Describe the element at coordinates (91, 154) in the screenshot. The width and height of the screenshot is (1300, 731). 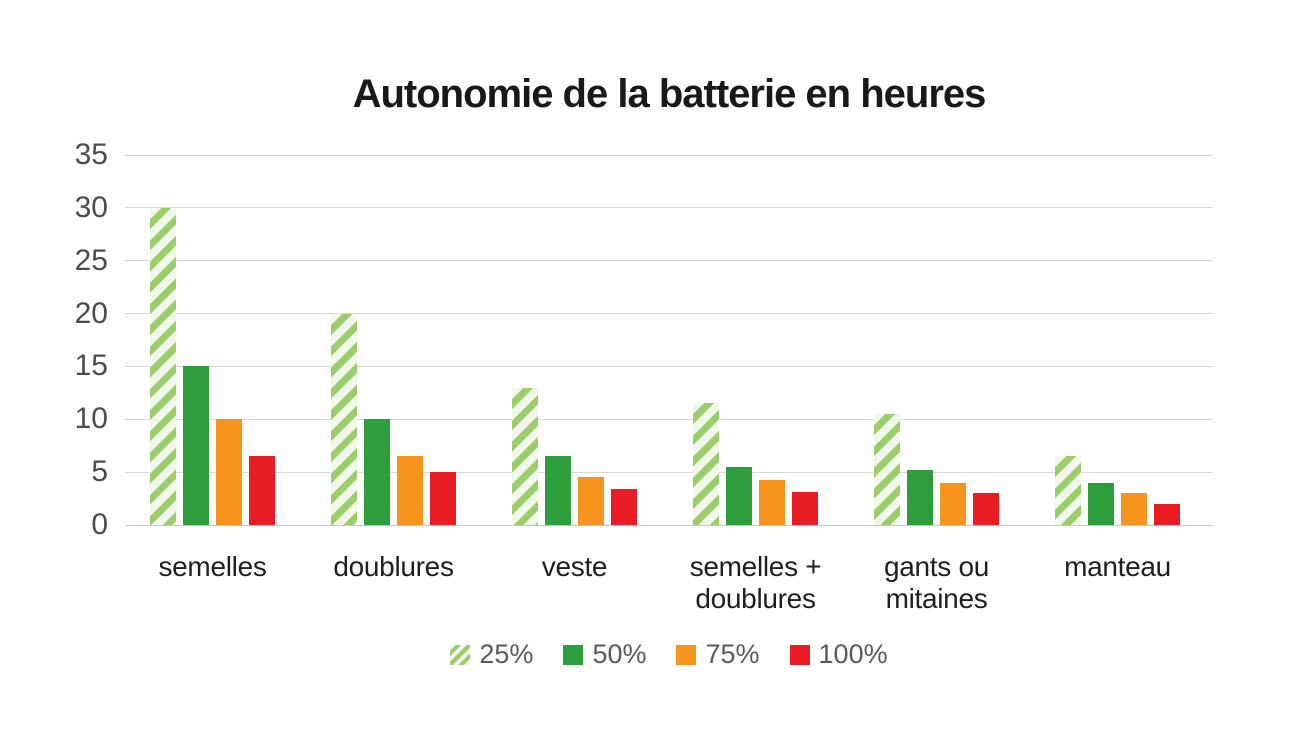
I see `y-axis-tick-label: 35` at that location.